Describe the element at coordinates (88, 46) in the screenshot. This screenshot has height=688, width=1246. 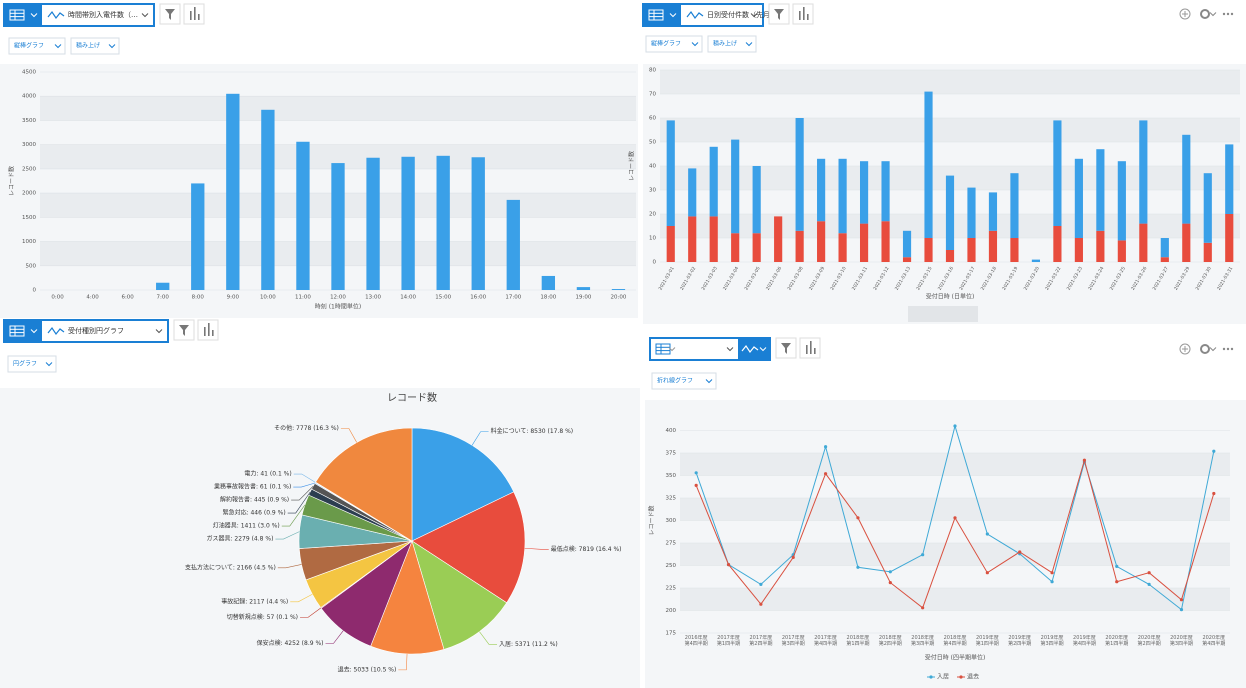
I see `option-label: 積み上げ` at that location.